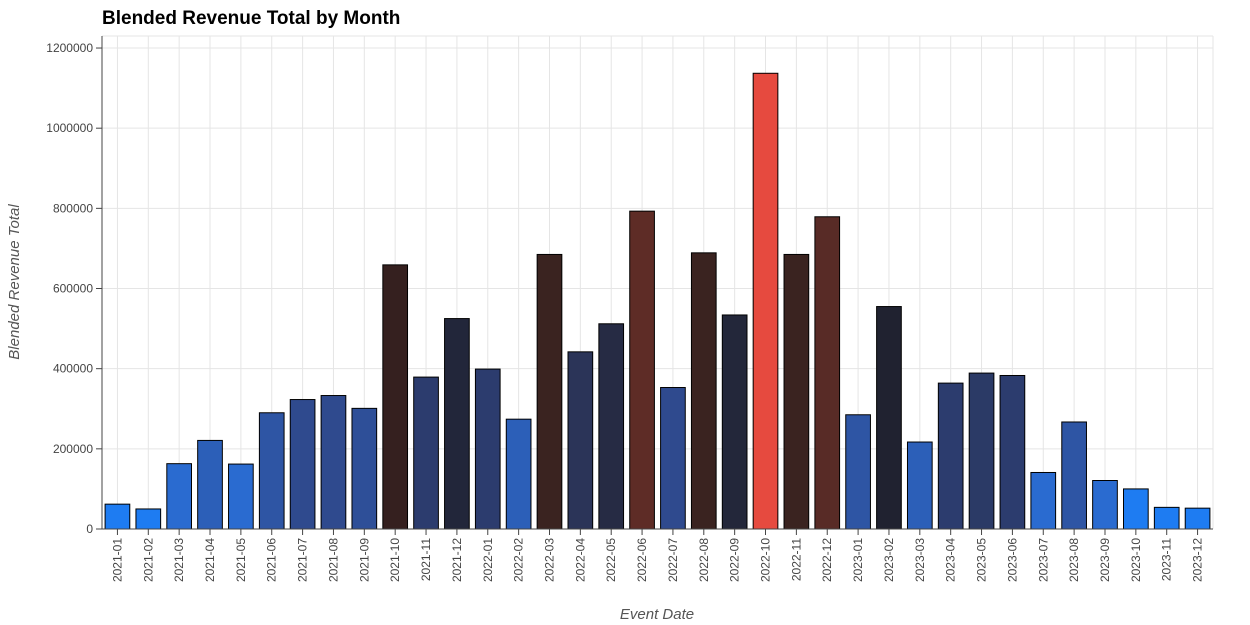 Image resolution: width=1250 pixels, height=625 pixels. Describe the element at coordinates (951, 560) in the screenshot. I see `x-tick-label: 2023-04` at that location.